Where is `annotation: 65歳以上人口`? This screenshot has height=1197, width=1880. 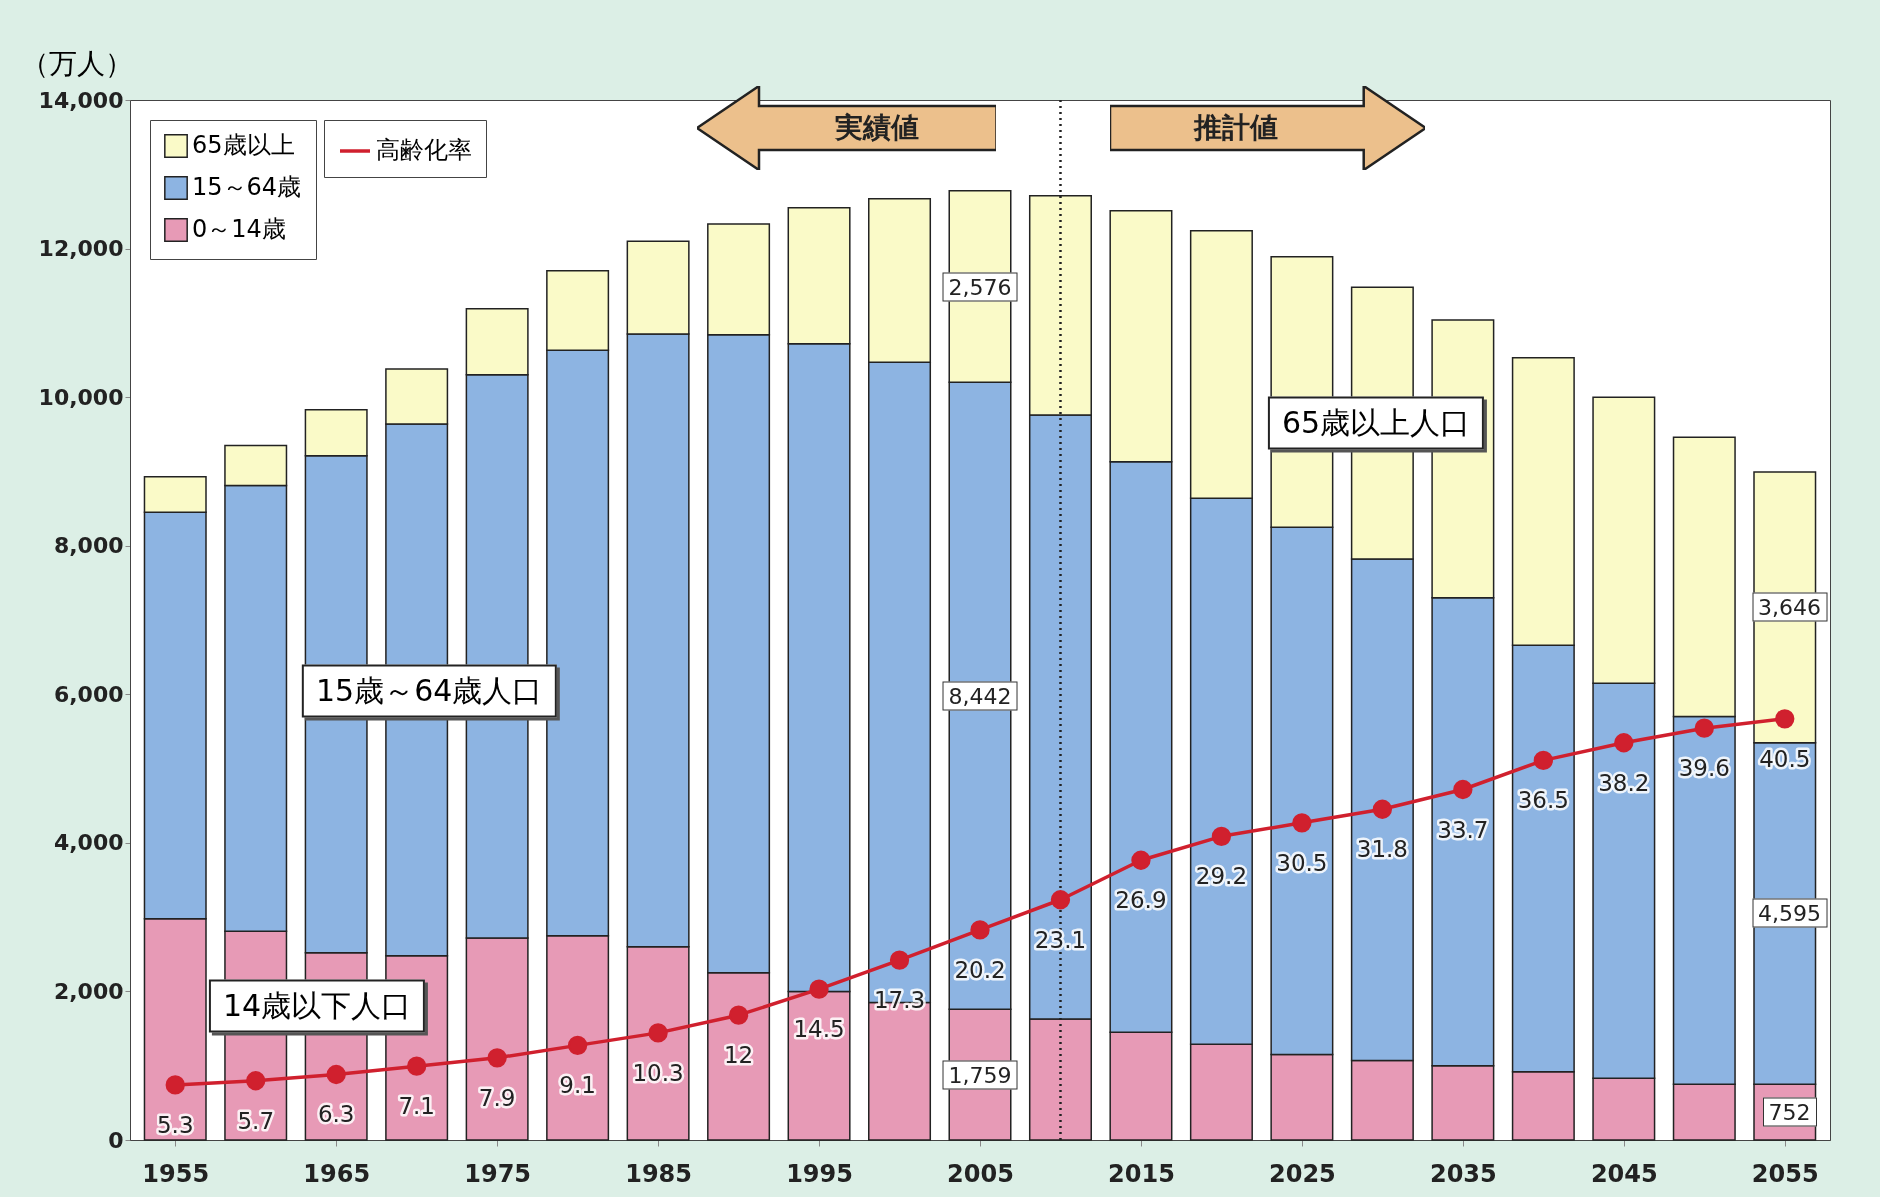
annotation: 65歳以上人口 is located at coordinates (1376, 423).